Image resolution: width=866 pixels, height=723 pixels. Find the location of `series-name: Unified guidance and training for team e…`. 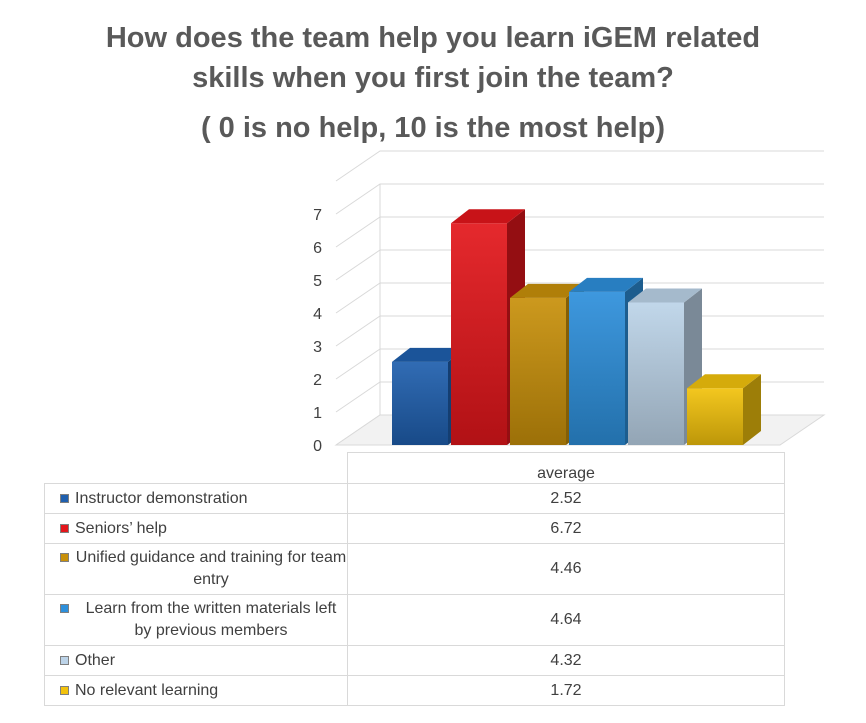

series-name: Unified guidance and training for team e… is located at coordinates (211, 568).